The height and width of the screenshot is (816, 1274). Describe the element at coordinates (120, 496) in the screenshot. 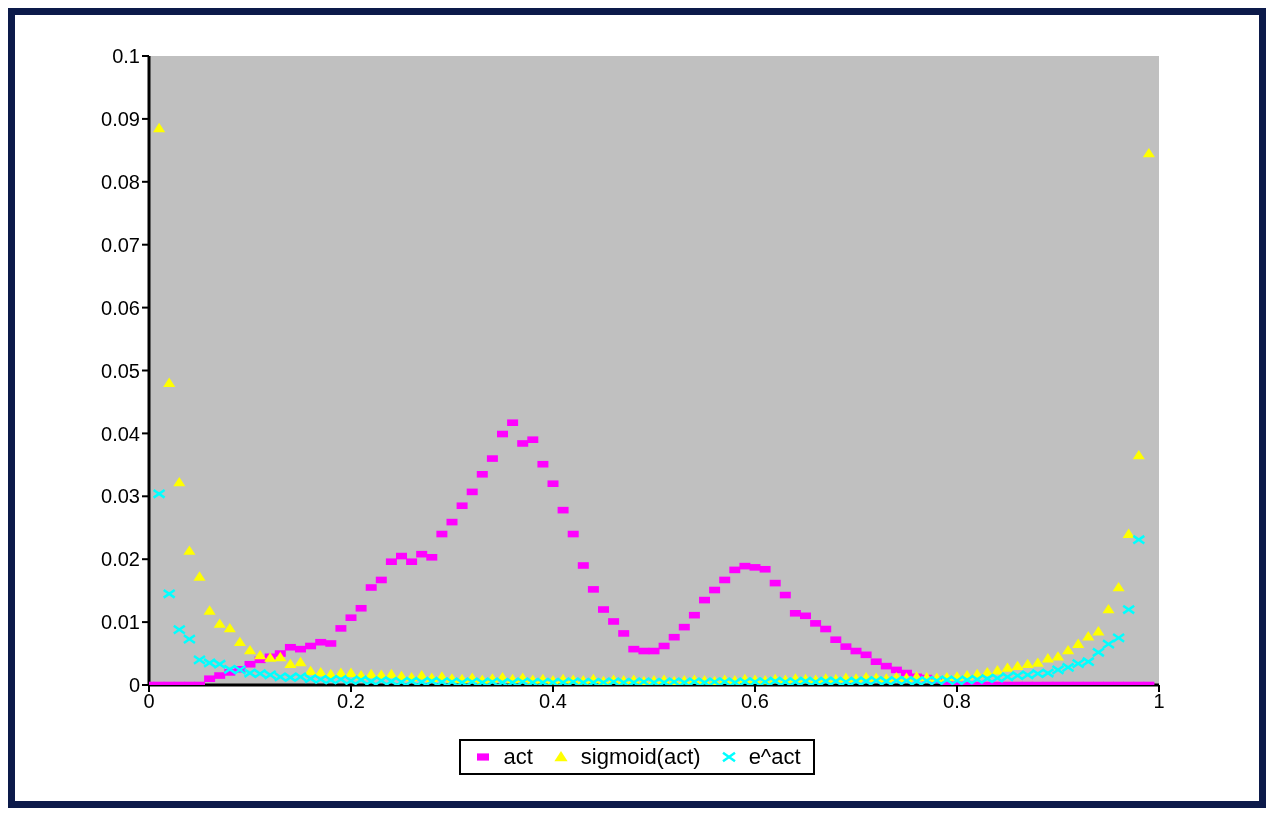

I see `y-tick-label: 0.03` at that location.